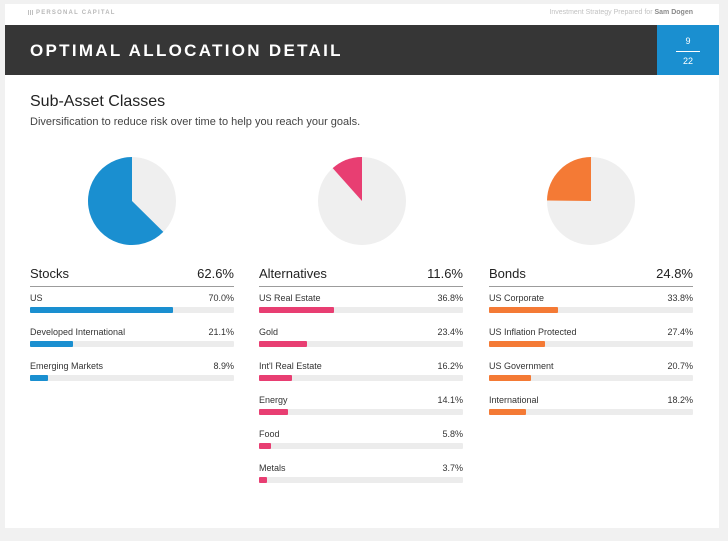 This screenshot has width=728, height=541. I want to click on sub-asset-row: Metals 3.7%, so click(361, 480).